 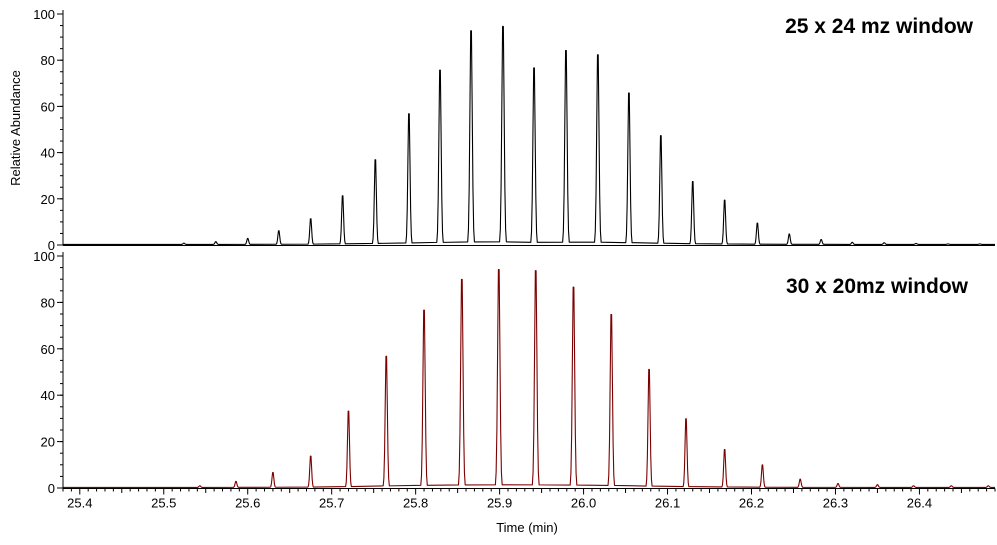 I want to click on x-tick-label: 25.7, so click(x=331, y=503).